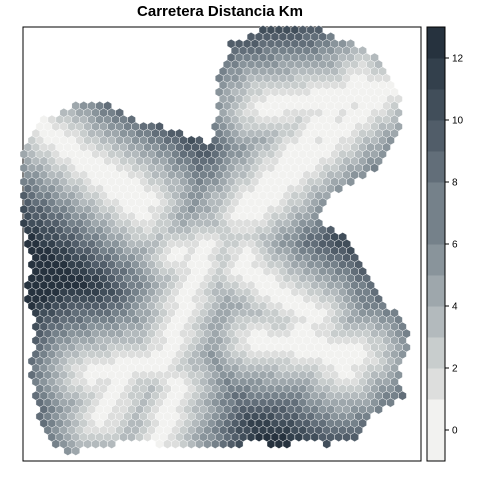  I want to click on legend-ticks: 0 2 4 6 8 10 12, so click(454, 245).